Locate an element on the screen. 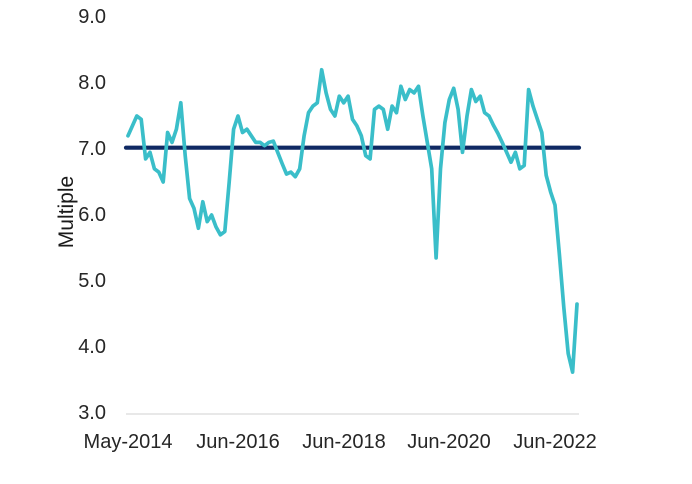 The width and height of the screenshot is (692, 484). x-tick-label: Jun-2016 is located at coordinates (238, 442).